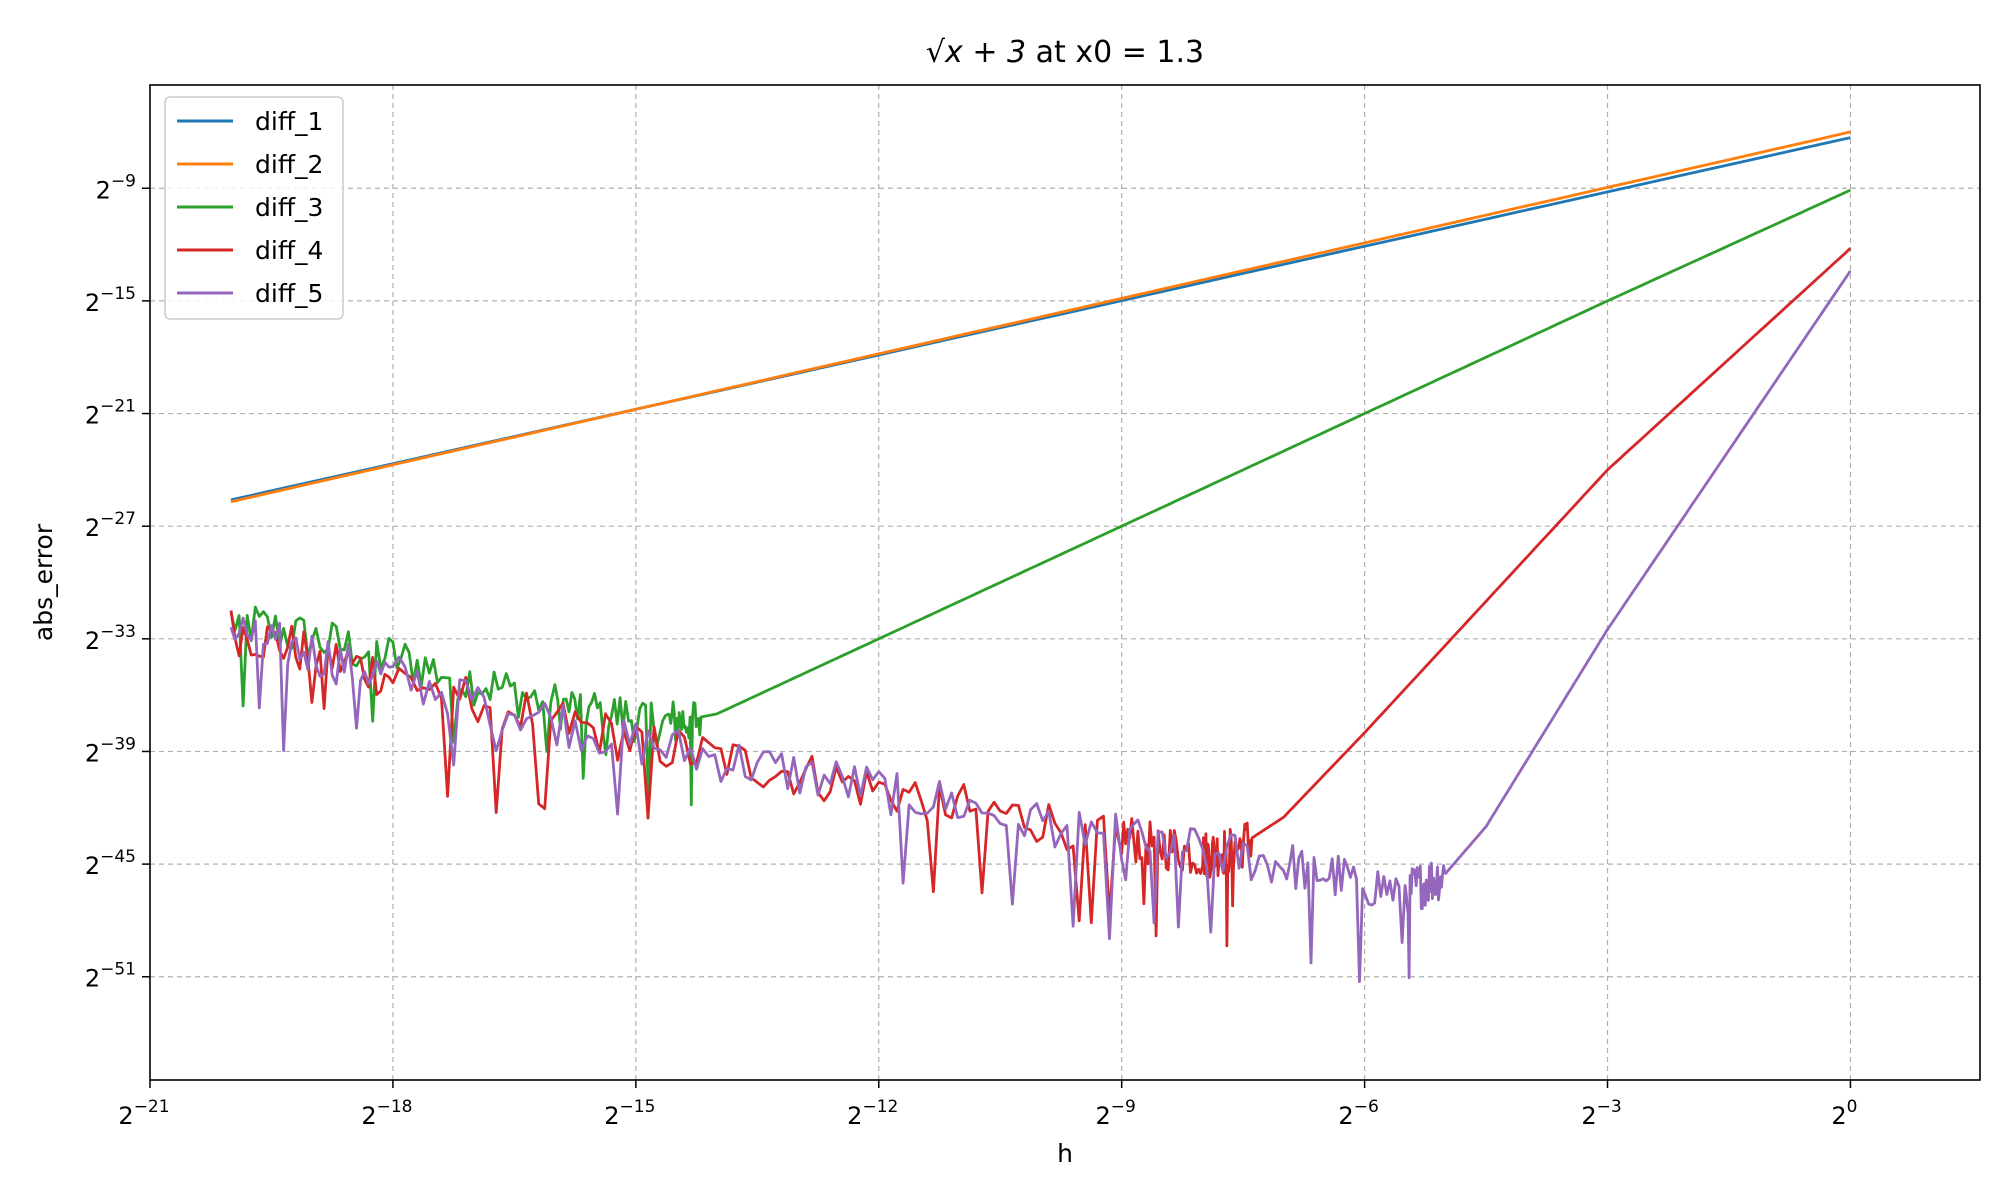  I want to click on y-tick-label: 2−21, so click(110, 413).